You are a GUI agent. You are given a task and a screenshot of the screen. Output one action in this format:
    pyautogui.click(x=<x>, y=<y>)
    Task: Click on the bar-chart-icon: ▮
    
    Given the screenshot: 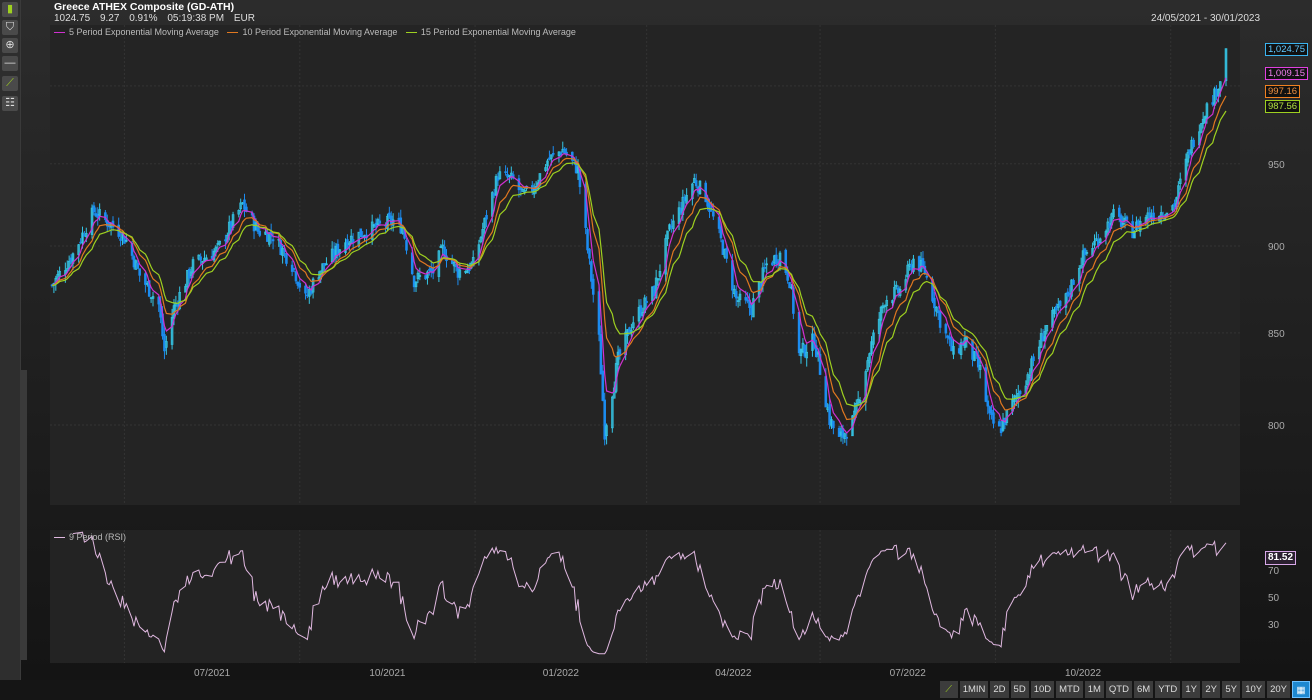 What is the action you would take?
    pyautogui.click(x=10, y=9)
    